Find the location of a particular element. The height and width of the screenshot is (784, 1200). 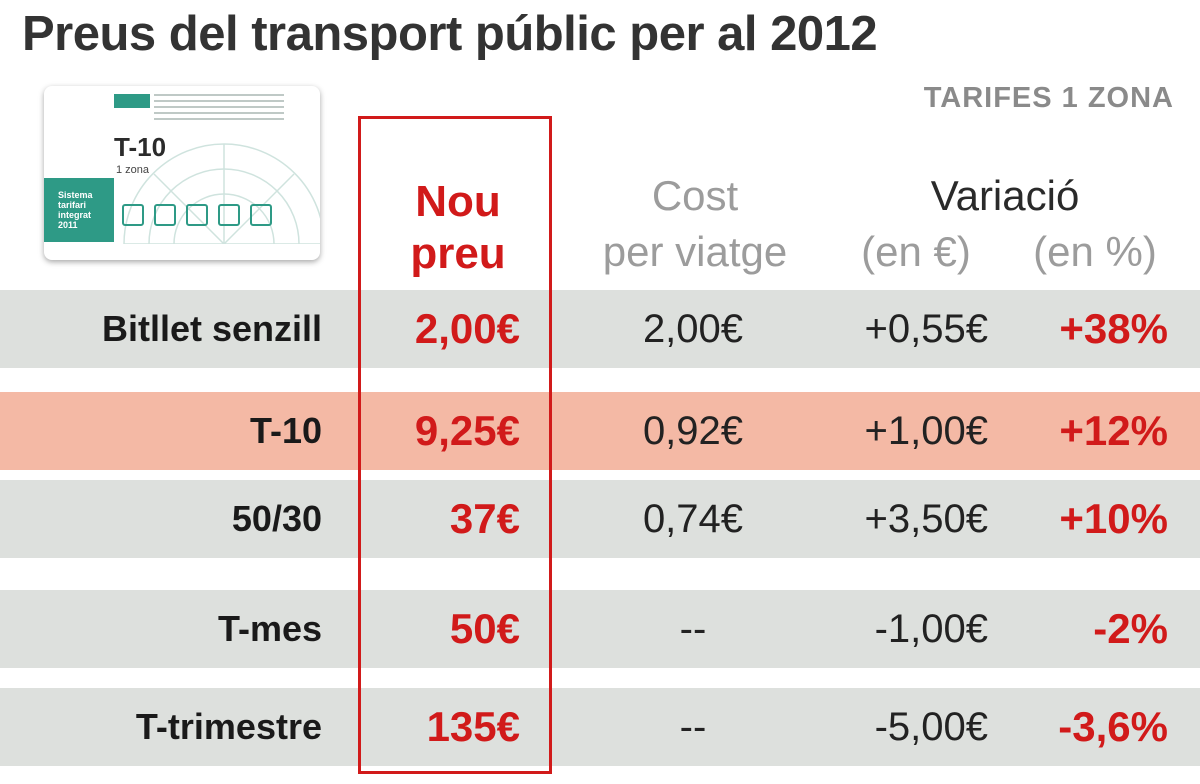

new-price-cell: 37€ is located at coordinates (484, 518).